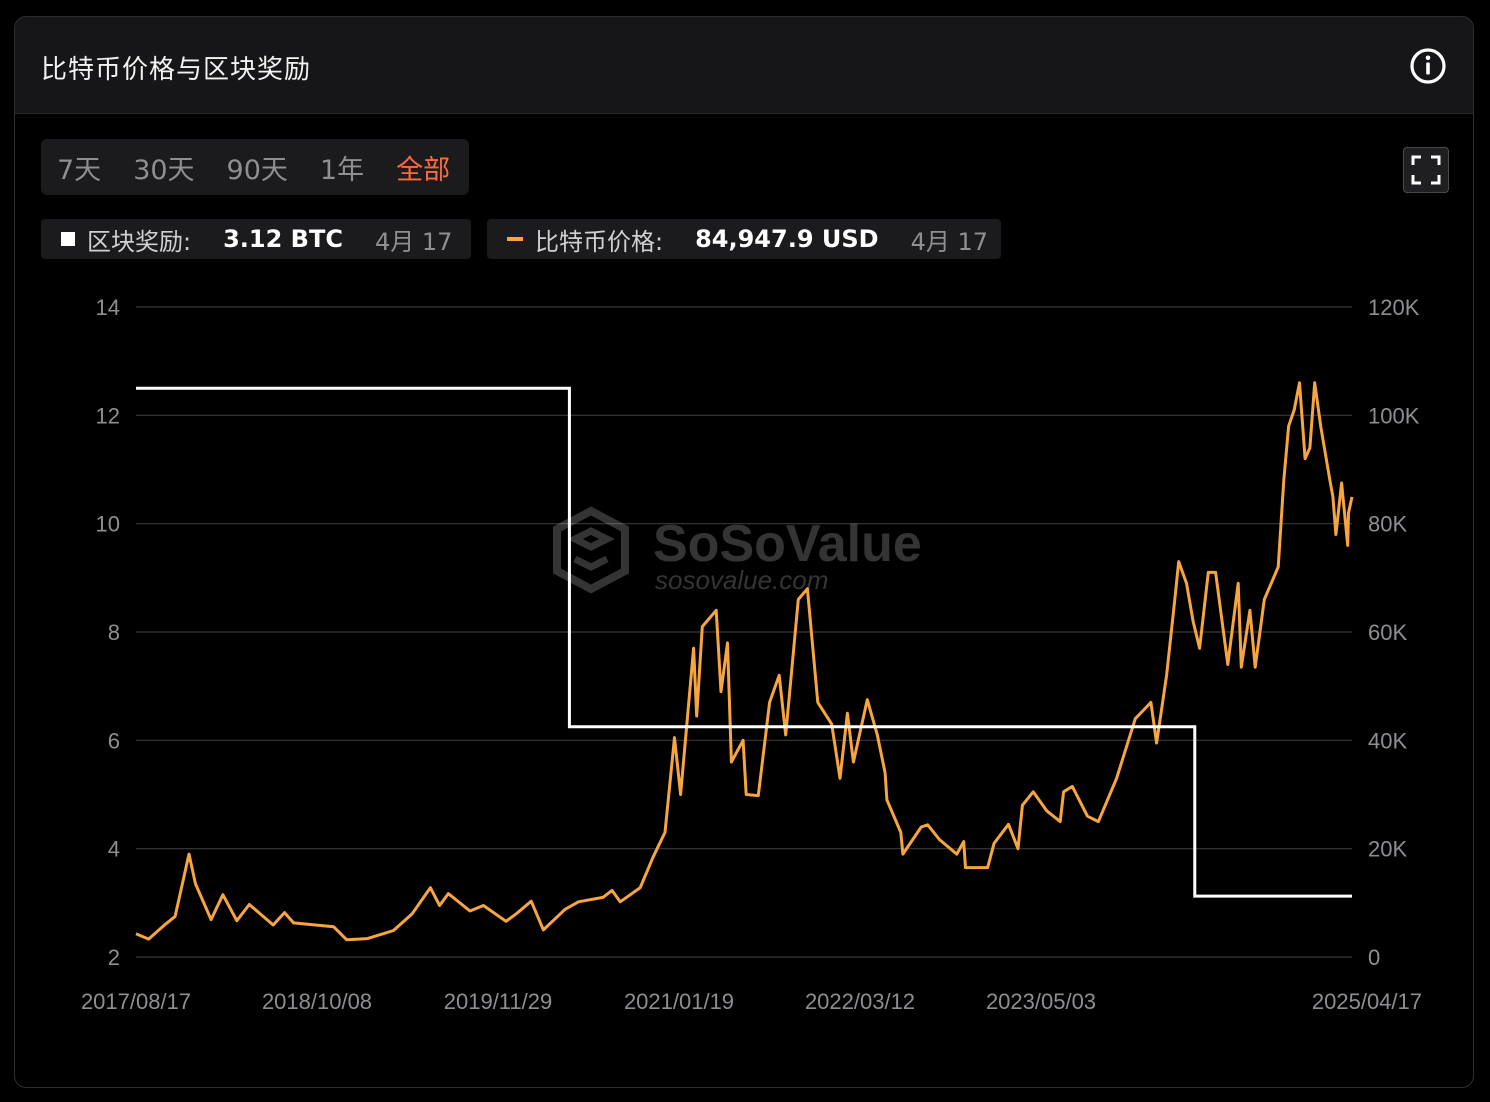 The height and width of the screenshot is (1102, 1490). I want to click on expand-icon, so click(1426, 170).